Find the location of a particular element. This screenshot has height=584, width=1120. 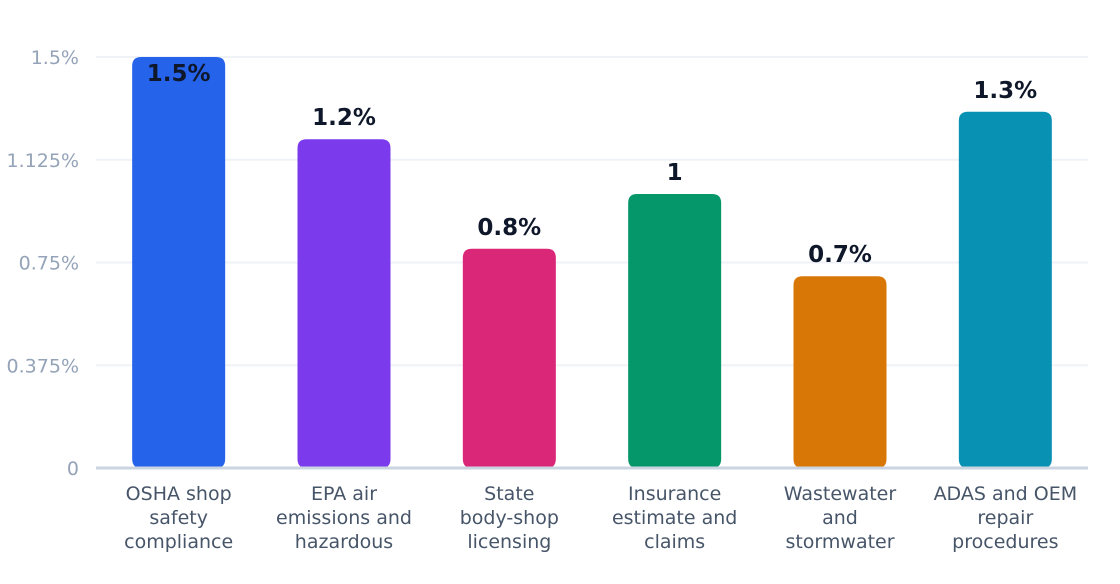

x-category-label-line: hazardous is located at coordinates (344, 542).